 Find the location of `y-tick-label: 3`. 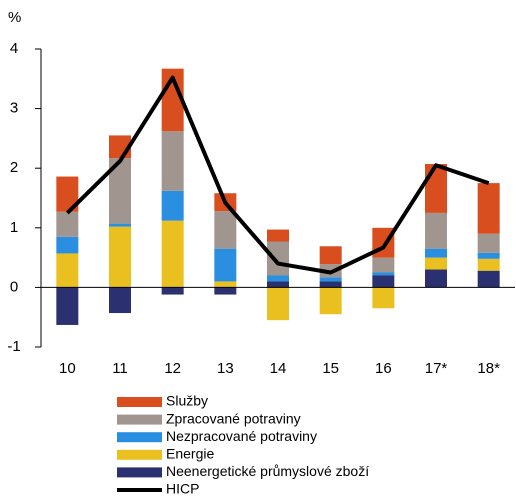

y-tick-label: 3 is located at coordinates (14, 108).